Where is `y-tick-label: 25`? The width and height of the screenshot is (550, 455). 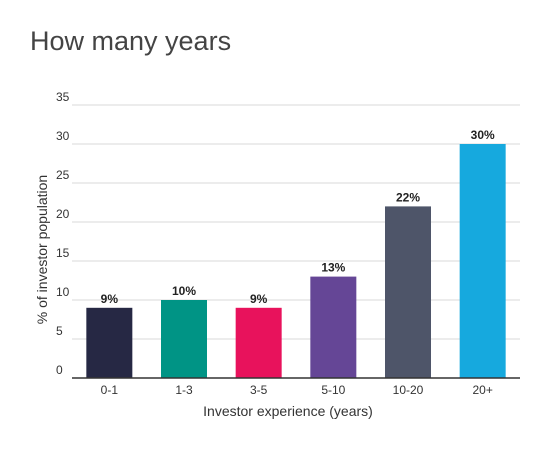
y-tick-label: 25 is located at coordinates (63, 175).